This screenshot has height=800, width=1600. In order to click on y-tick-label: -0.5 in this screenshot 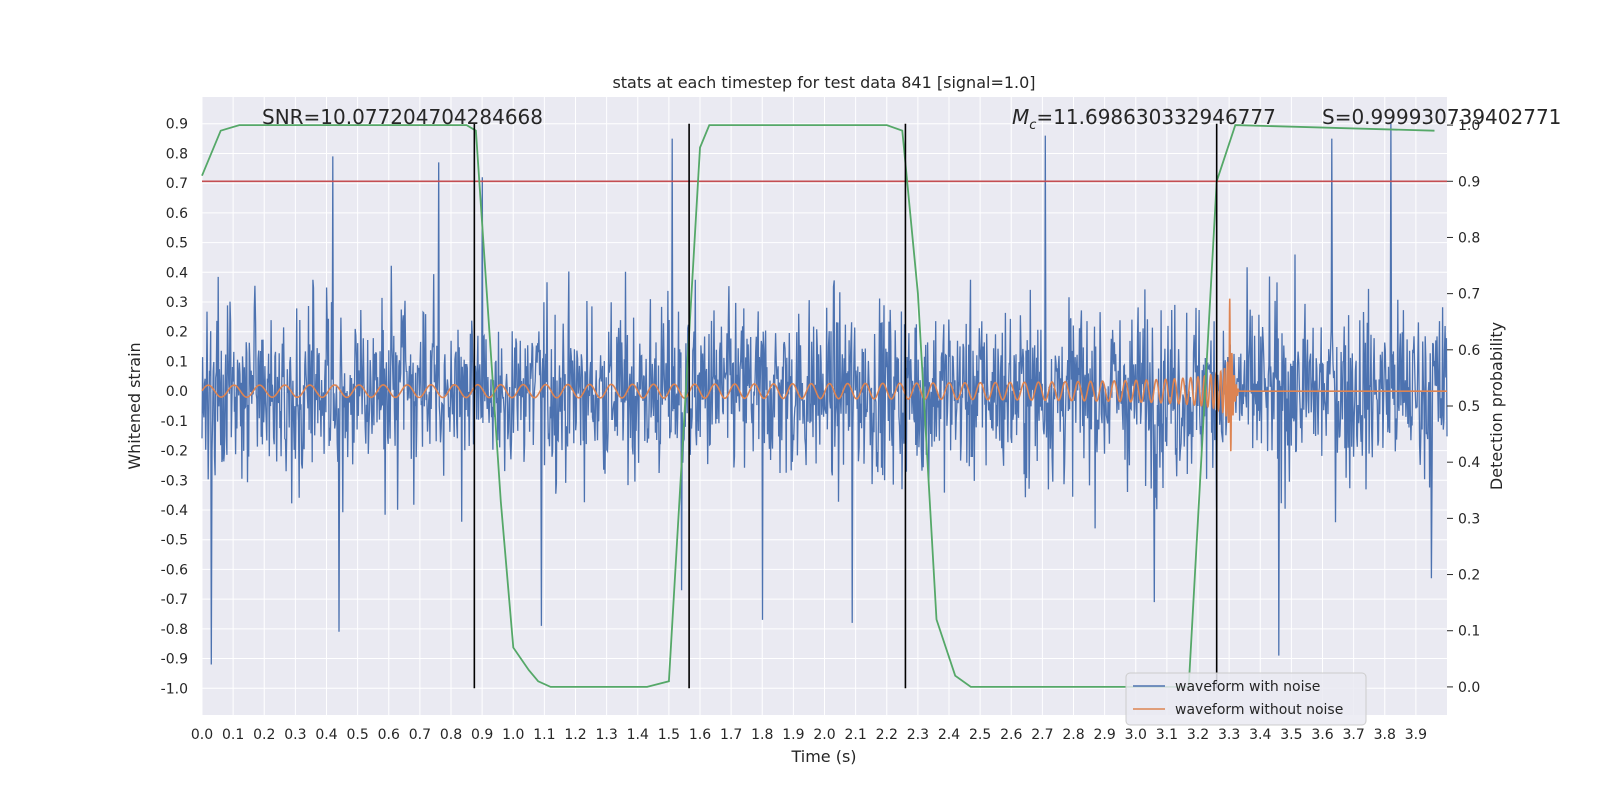, I will do `click(174, 541)`.